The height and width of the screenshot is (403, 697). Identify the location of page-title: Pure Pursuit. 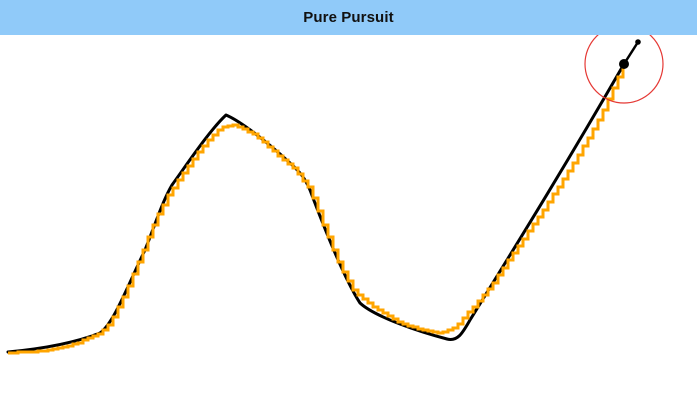
(348, 17).